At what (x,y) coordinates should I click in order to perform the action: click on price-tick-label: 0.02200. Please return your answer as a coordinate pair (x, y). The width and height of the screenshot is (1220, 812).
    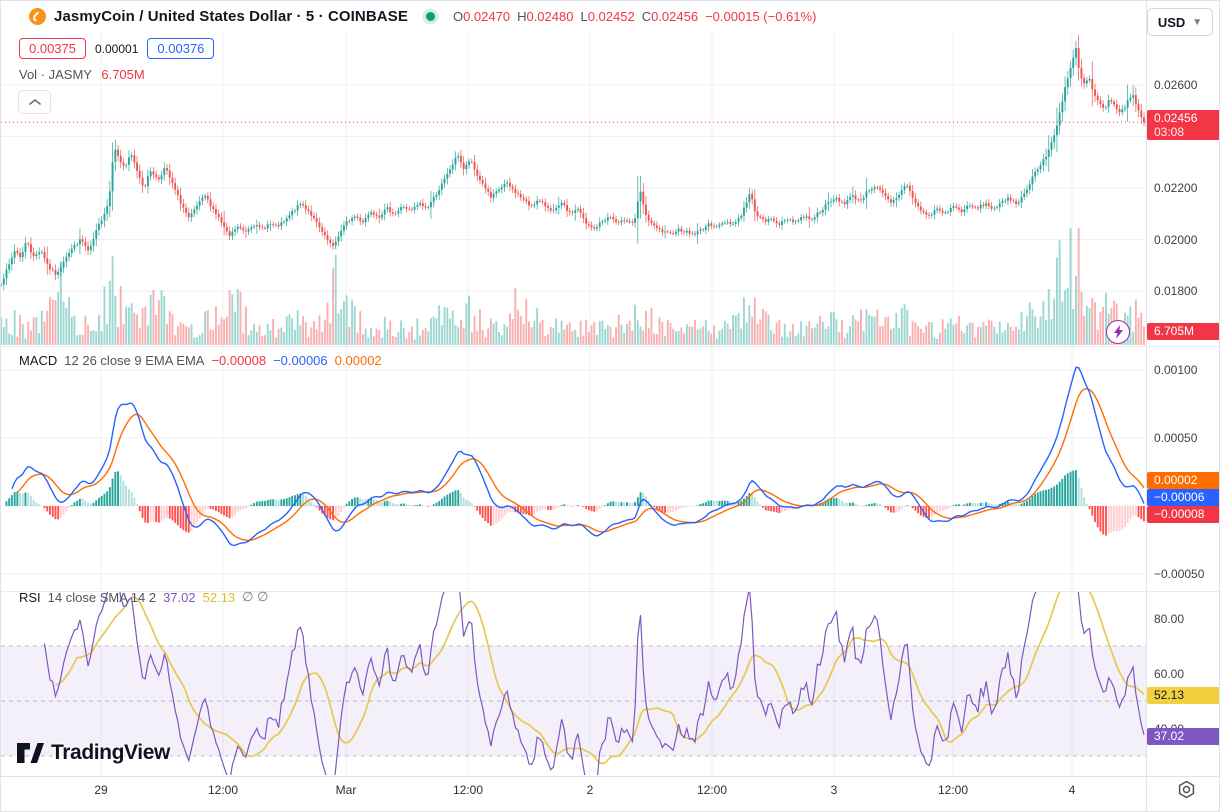
    Looking at the image, I should click on (1176, 188).